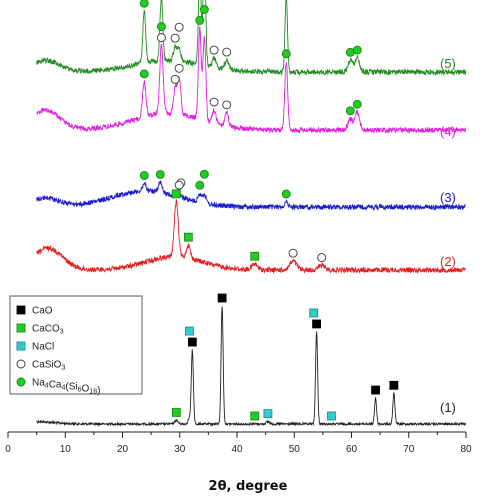  Describe the element at coordinates (86, 389) in the screenshot. I see `legend-text-part: O` at that location.